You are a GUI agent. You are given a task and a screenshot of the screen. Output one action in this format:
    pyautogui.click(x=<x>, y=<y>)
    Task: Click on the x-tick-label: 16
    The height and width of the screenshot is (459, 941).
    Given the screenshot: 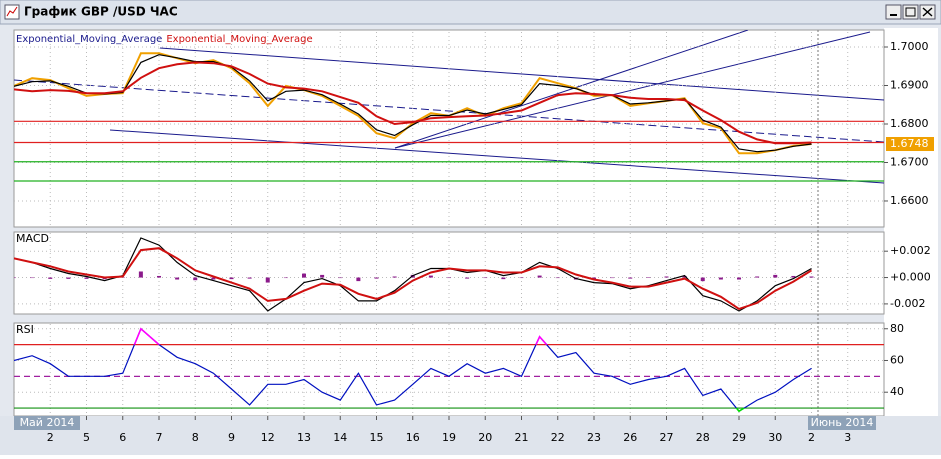 What is the action you would take?
    pyautogui.click(x=413, y=437)
    